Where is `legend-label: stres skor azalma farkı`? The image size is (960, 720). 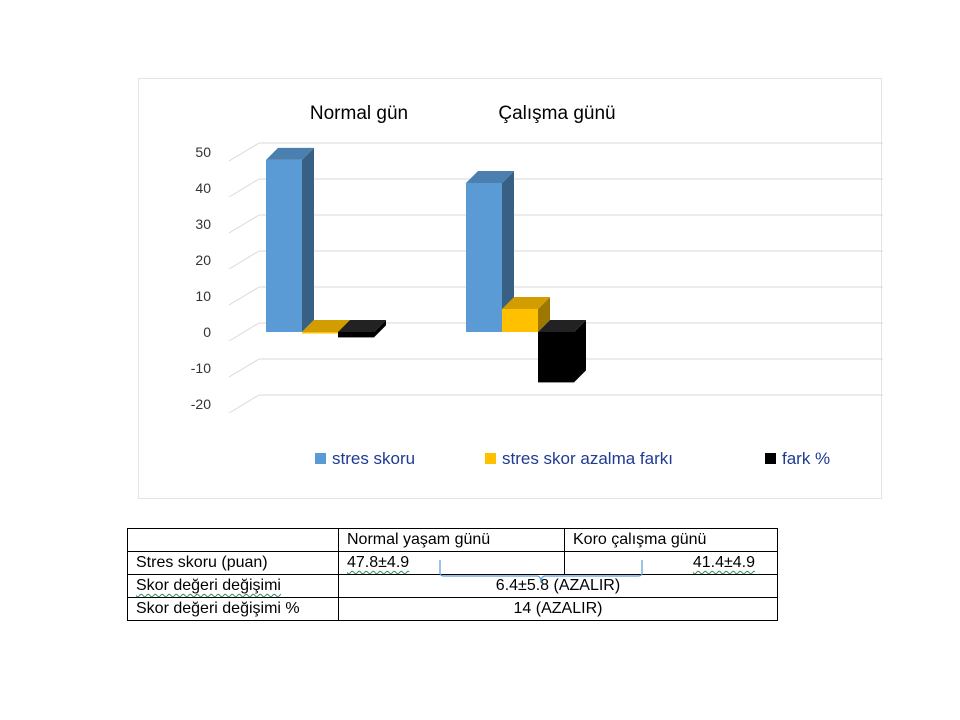
legend-label: stres skor azalma farkı is located at coordinates (587, 458).